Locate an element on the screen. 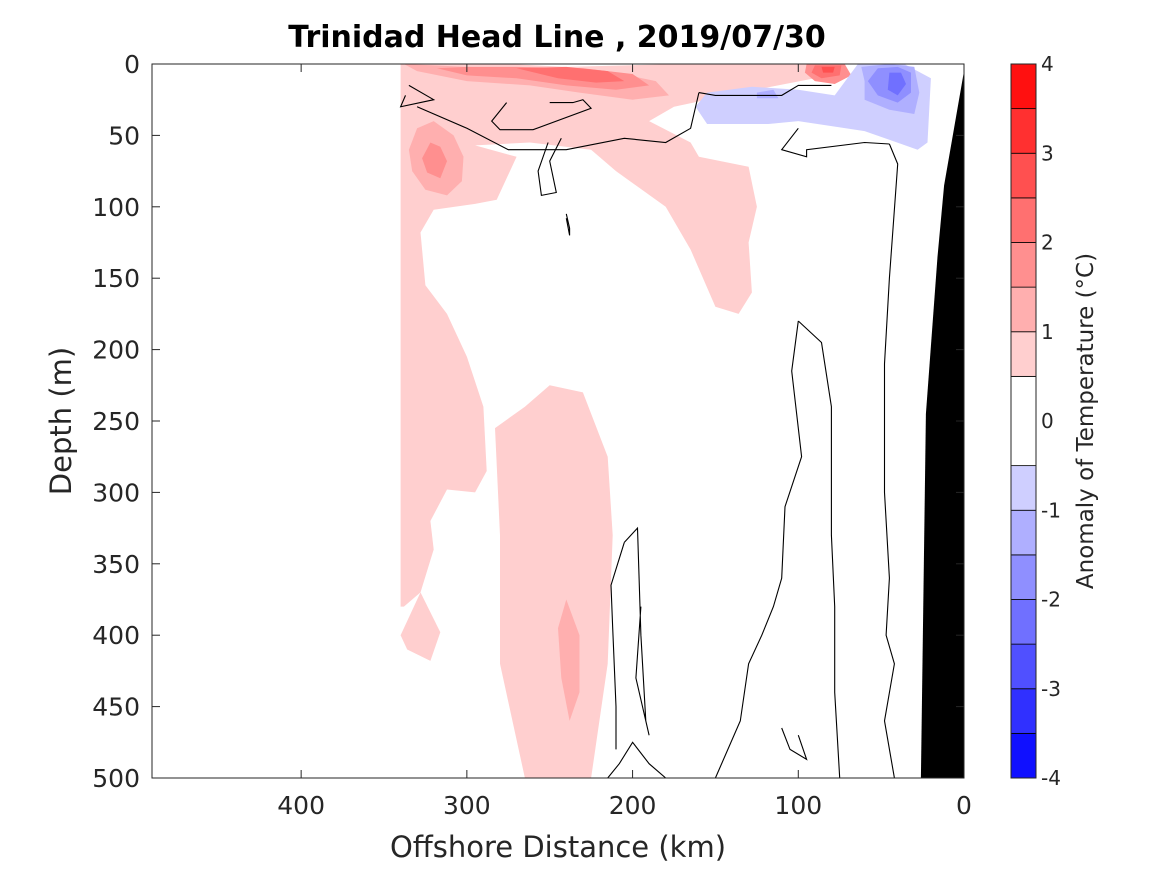 The width and height of the screenshot is (1167, 875). x-tick-label: 300 is located at coordinates (467, 805).